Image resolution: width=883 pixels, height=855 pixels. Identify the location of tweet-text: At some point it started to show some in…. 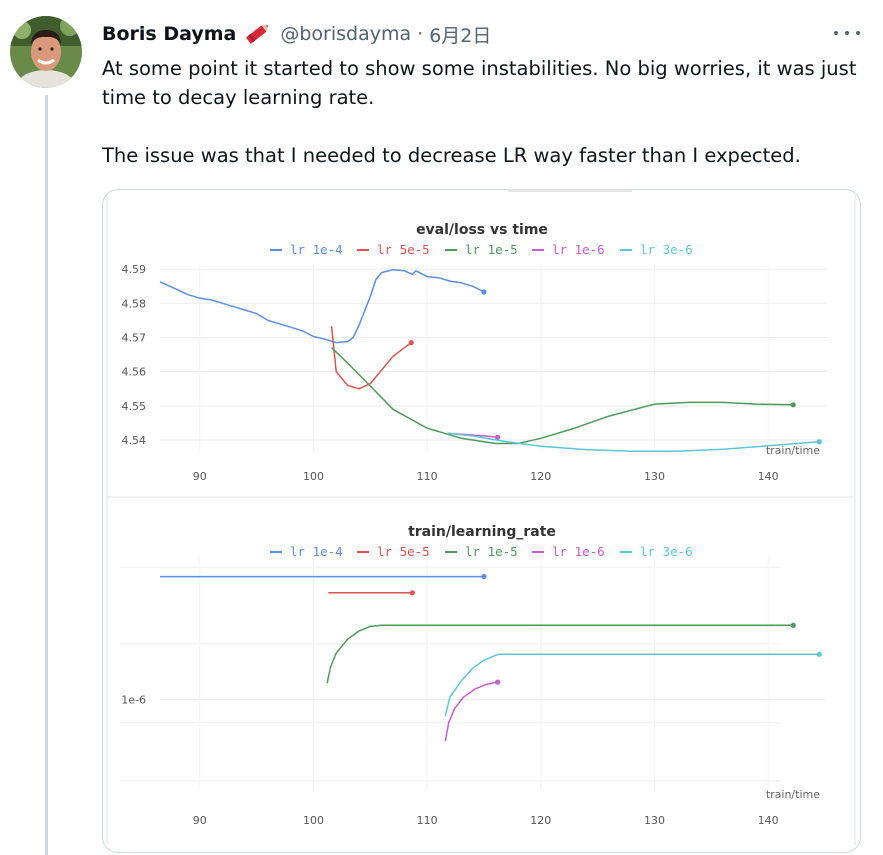
(482, 112).